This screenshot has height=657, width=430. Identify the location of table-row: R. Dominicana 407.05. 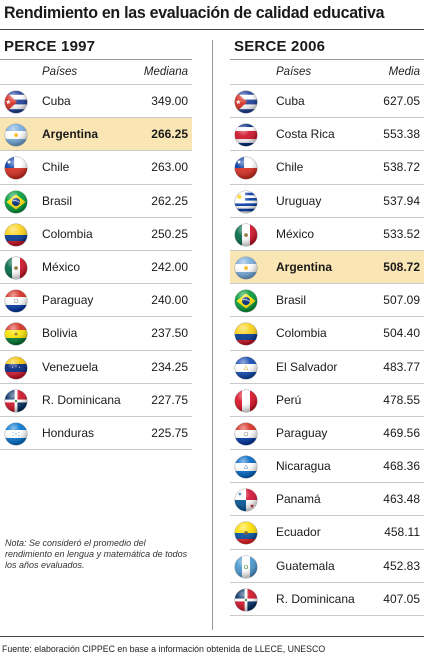
(327, 598).